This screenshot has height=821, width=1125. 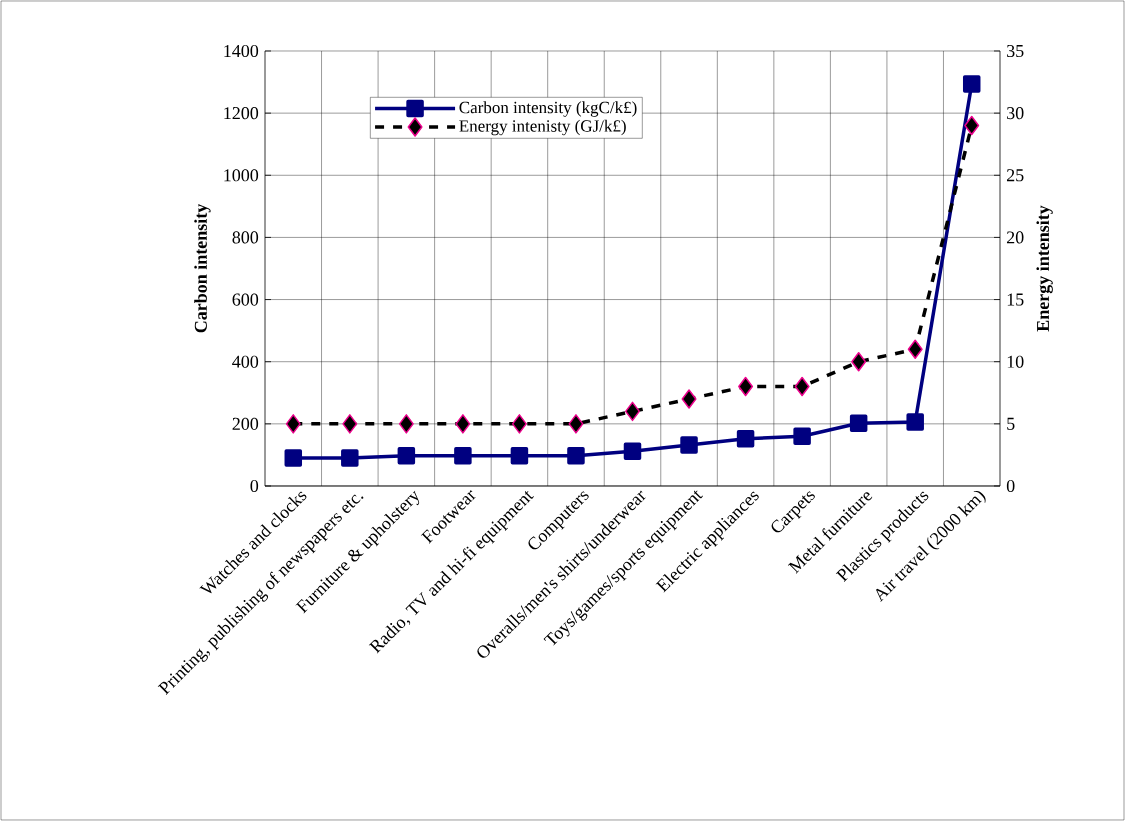 What do you see at coordinates (245, 237) in the screenshot?
I see `y-tick-label: 800` at bounding box center [245, 237].